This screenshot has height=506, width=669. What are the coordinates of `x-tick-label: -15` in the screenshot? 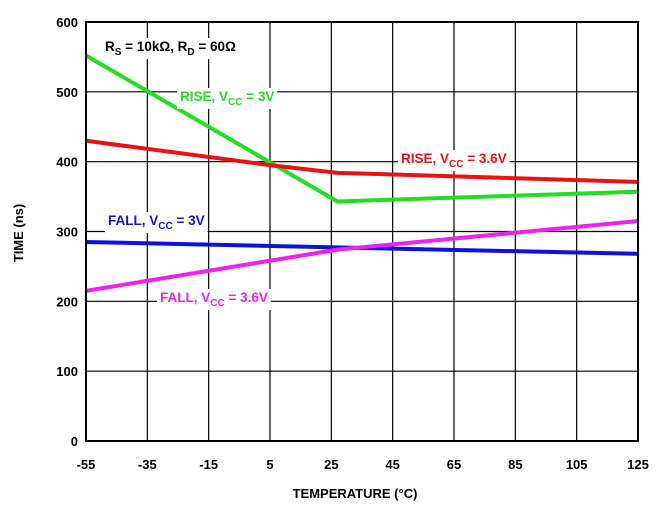 It's located at (208, 464).